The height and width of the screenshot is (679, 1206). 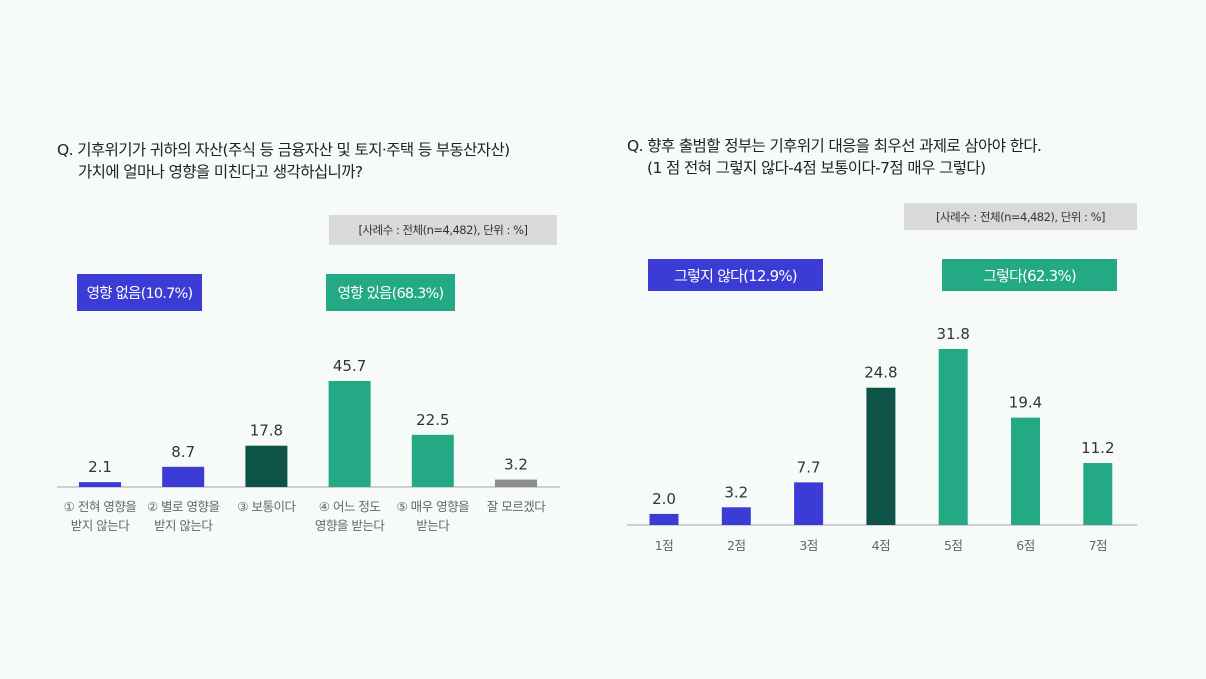 What do you see at coordinates (100, 506) in the screenshot?
I see `chart1-category-label-1-line1: ① 전혀 영향을` at bounding box center [100, 506].